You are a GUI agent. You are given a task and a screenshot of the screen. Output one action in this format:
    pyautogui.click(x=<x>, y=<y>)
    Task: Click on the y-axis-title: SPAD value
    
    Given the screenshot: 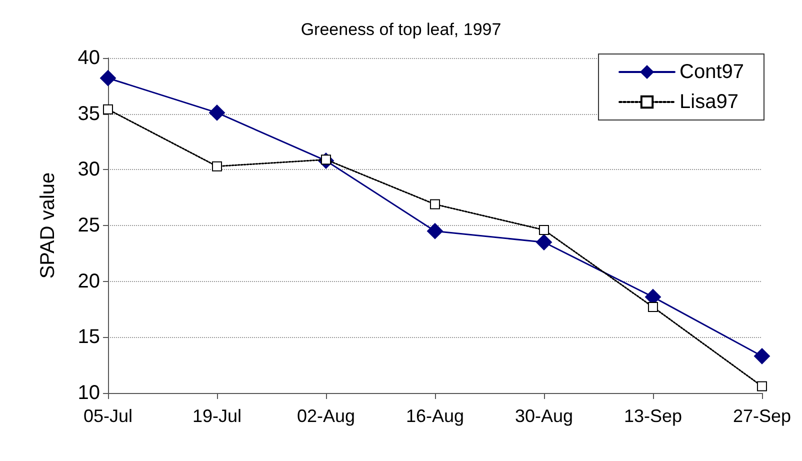 What is the action you would take?
    pyautogui.click(x=48, y=225)
    